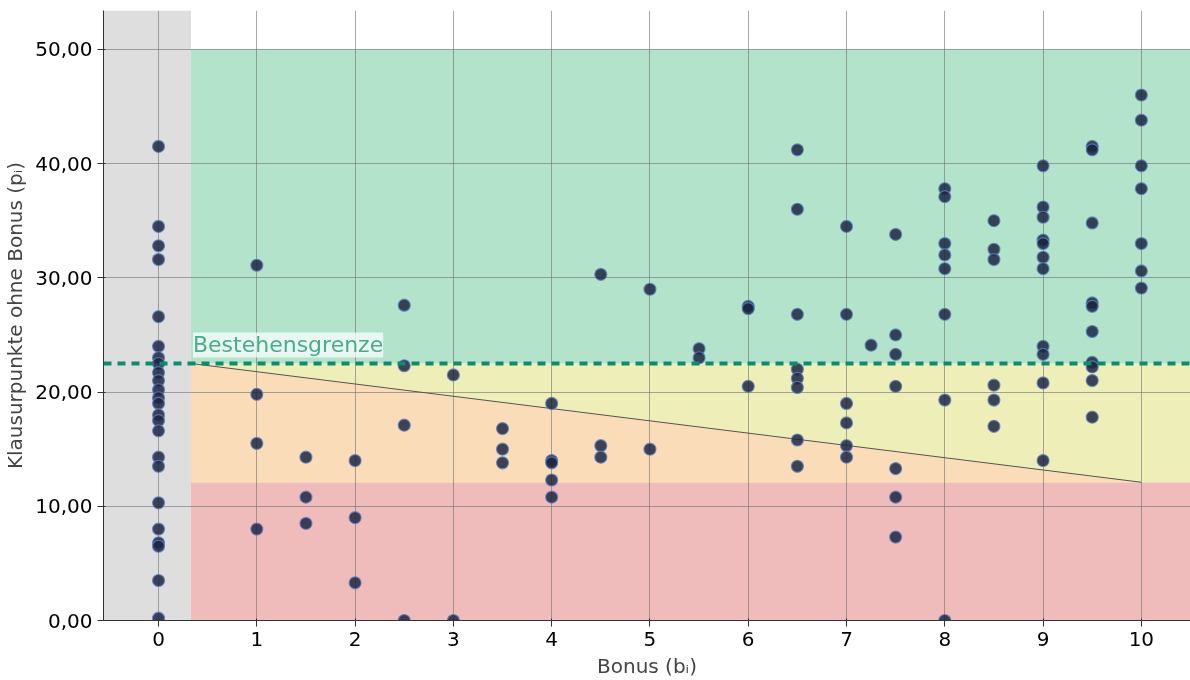 The height and width of the screenshot is (680, 1190). What do you see at coordinates (355, 638) in the screenshot?
I see `x-tick-label: 2` at bounding box center [355, 638].